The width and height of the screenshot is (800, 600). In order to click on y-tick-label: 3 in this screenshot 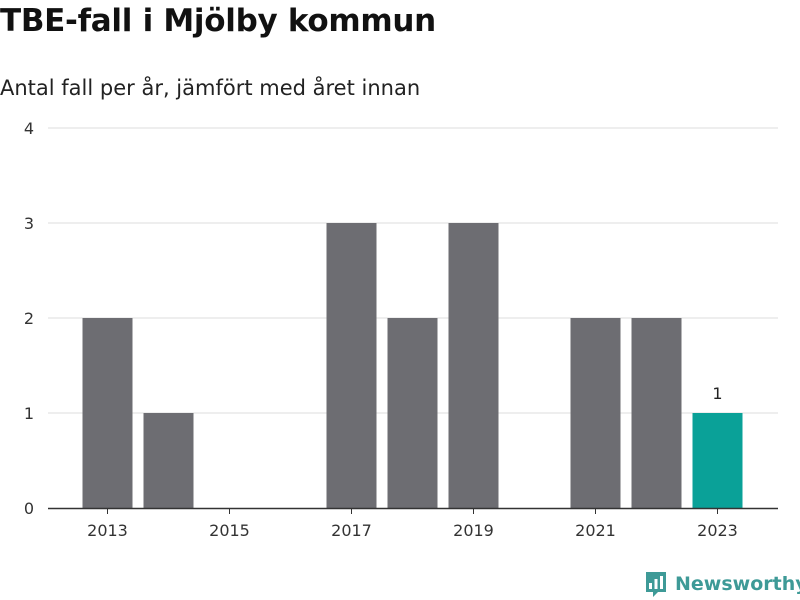, I will do `click(29, 223)`.